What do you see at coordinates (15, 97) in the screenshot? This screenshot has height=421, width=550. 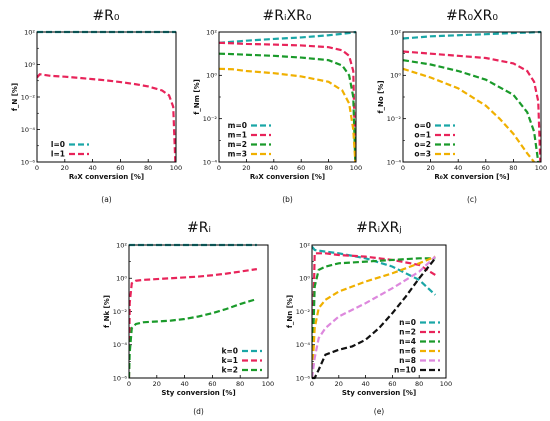 I see `y-axis-label-a: f_N [%]` at bounding box center [15, 97].